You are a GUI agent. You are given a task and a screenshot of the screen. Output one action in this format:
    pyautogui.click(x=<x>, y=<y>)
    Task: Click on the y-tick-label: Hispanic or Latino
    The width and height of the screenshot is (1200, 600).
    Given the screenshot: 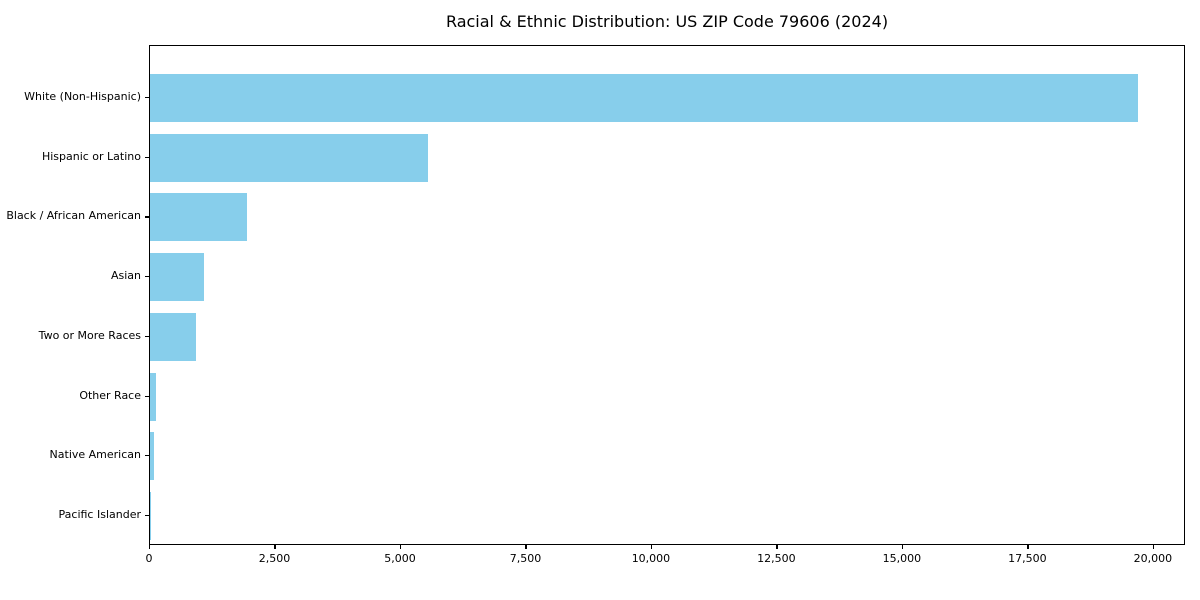 What is the action you would take?
    pyautogui.click(x=91, y=156)
    